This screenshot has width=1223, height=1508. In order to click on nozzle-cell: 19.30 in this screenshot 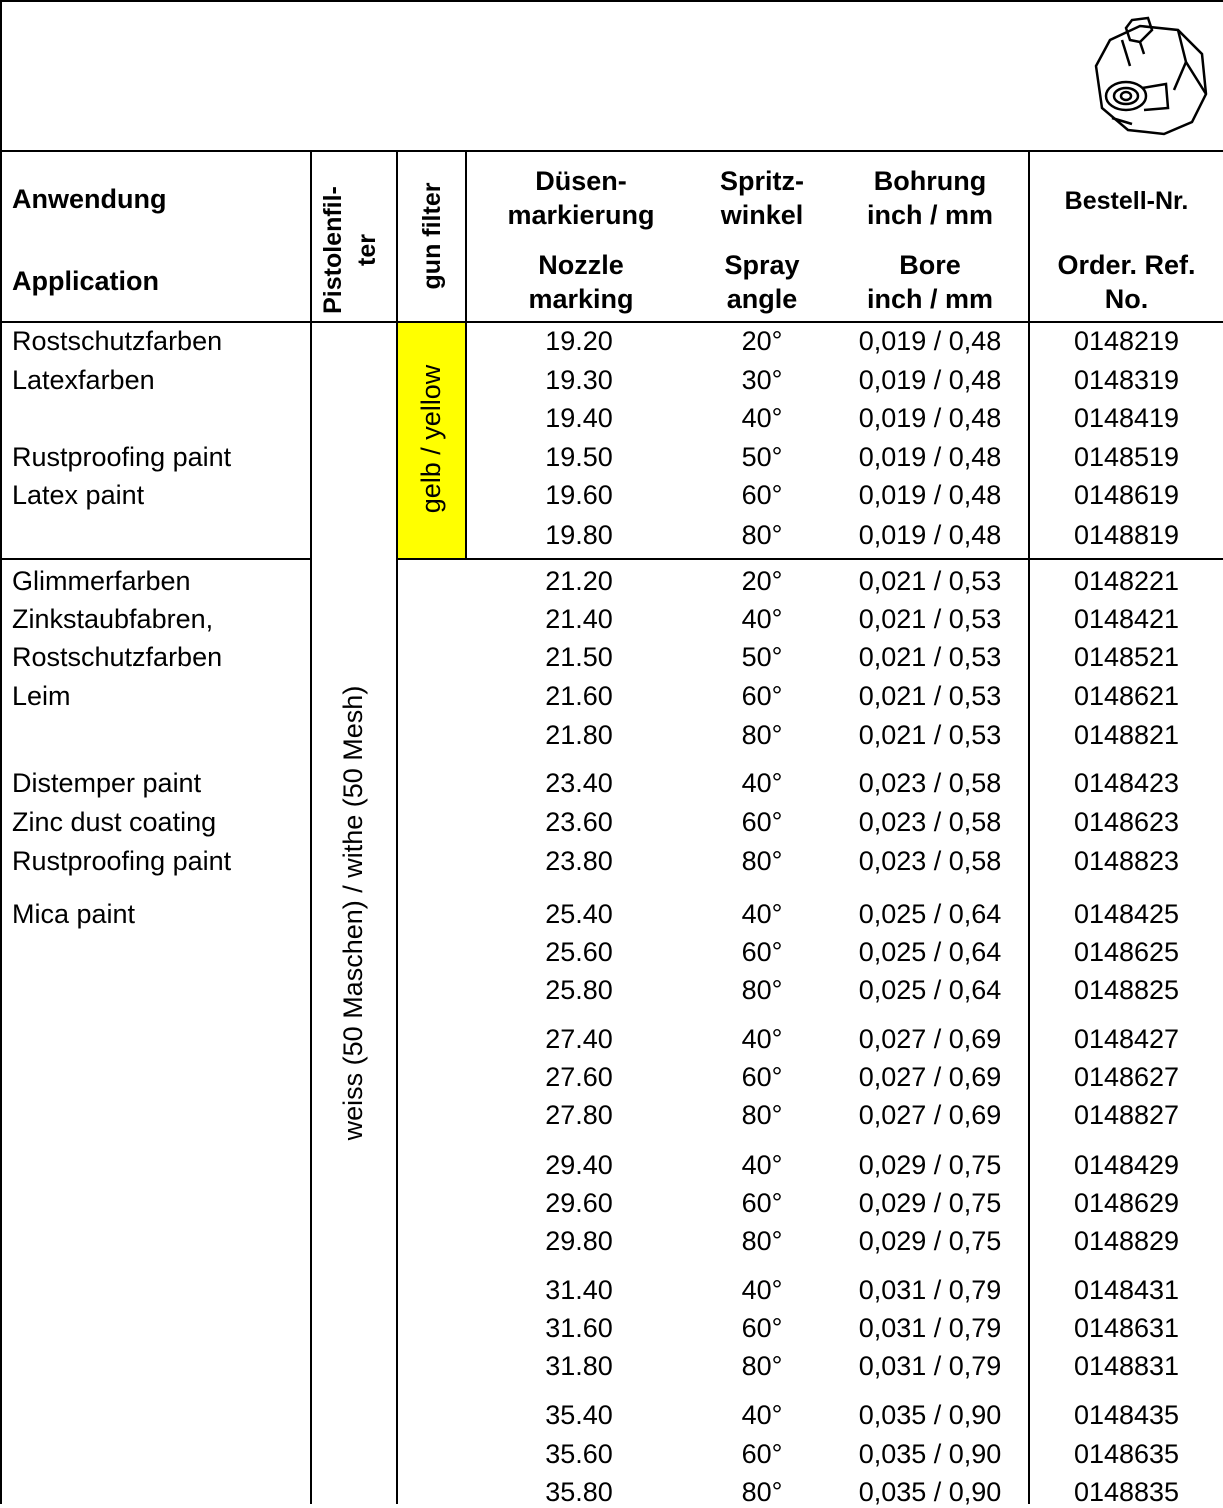, I will do `click(579, 380)`.